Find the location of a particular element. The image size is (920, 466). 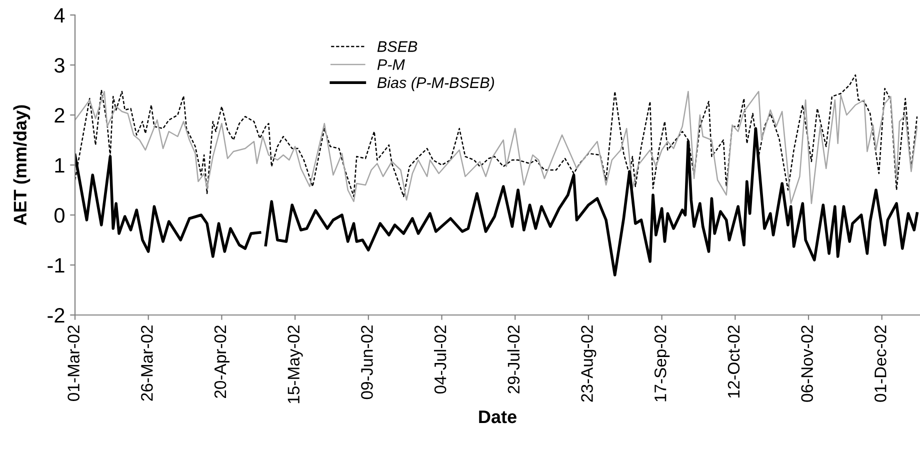

x-tick-label: 17-Sep-02 is located at coordinates (662, 364).